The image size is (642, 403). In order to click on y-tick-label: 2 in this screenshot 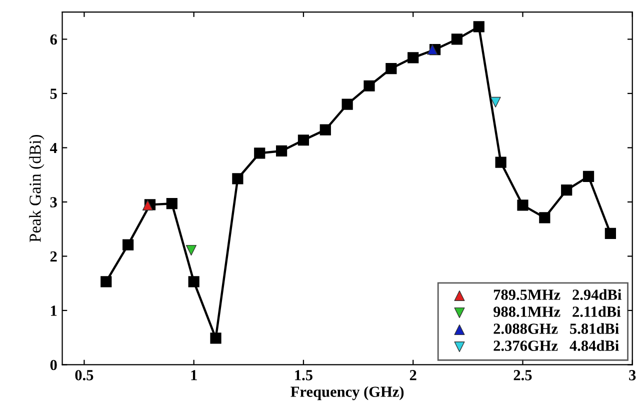, I will do `click(53, 256)`.